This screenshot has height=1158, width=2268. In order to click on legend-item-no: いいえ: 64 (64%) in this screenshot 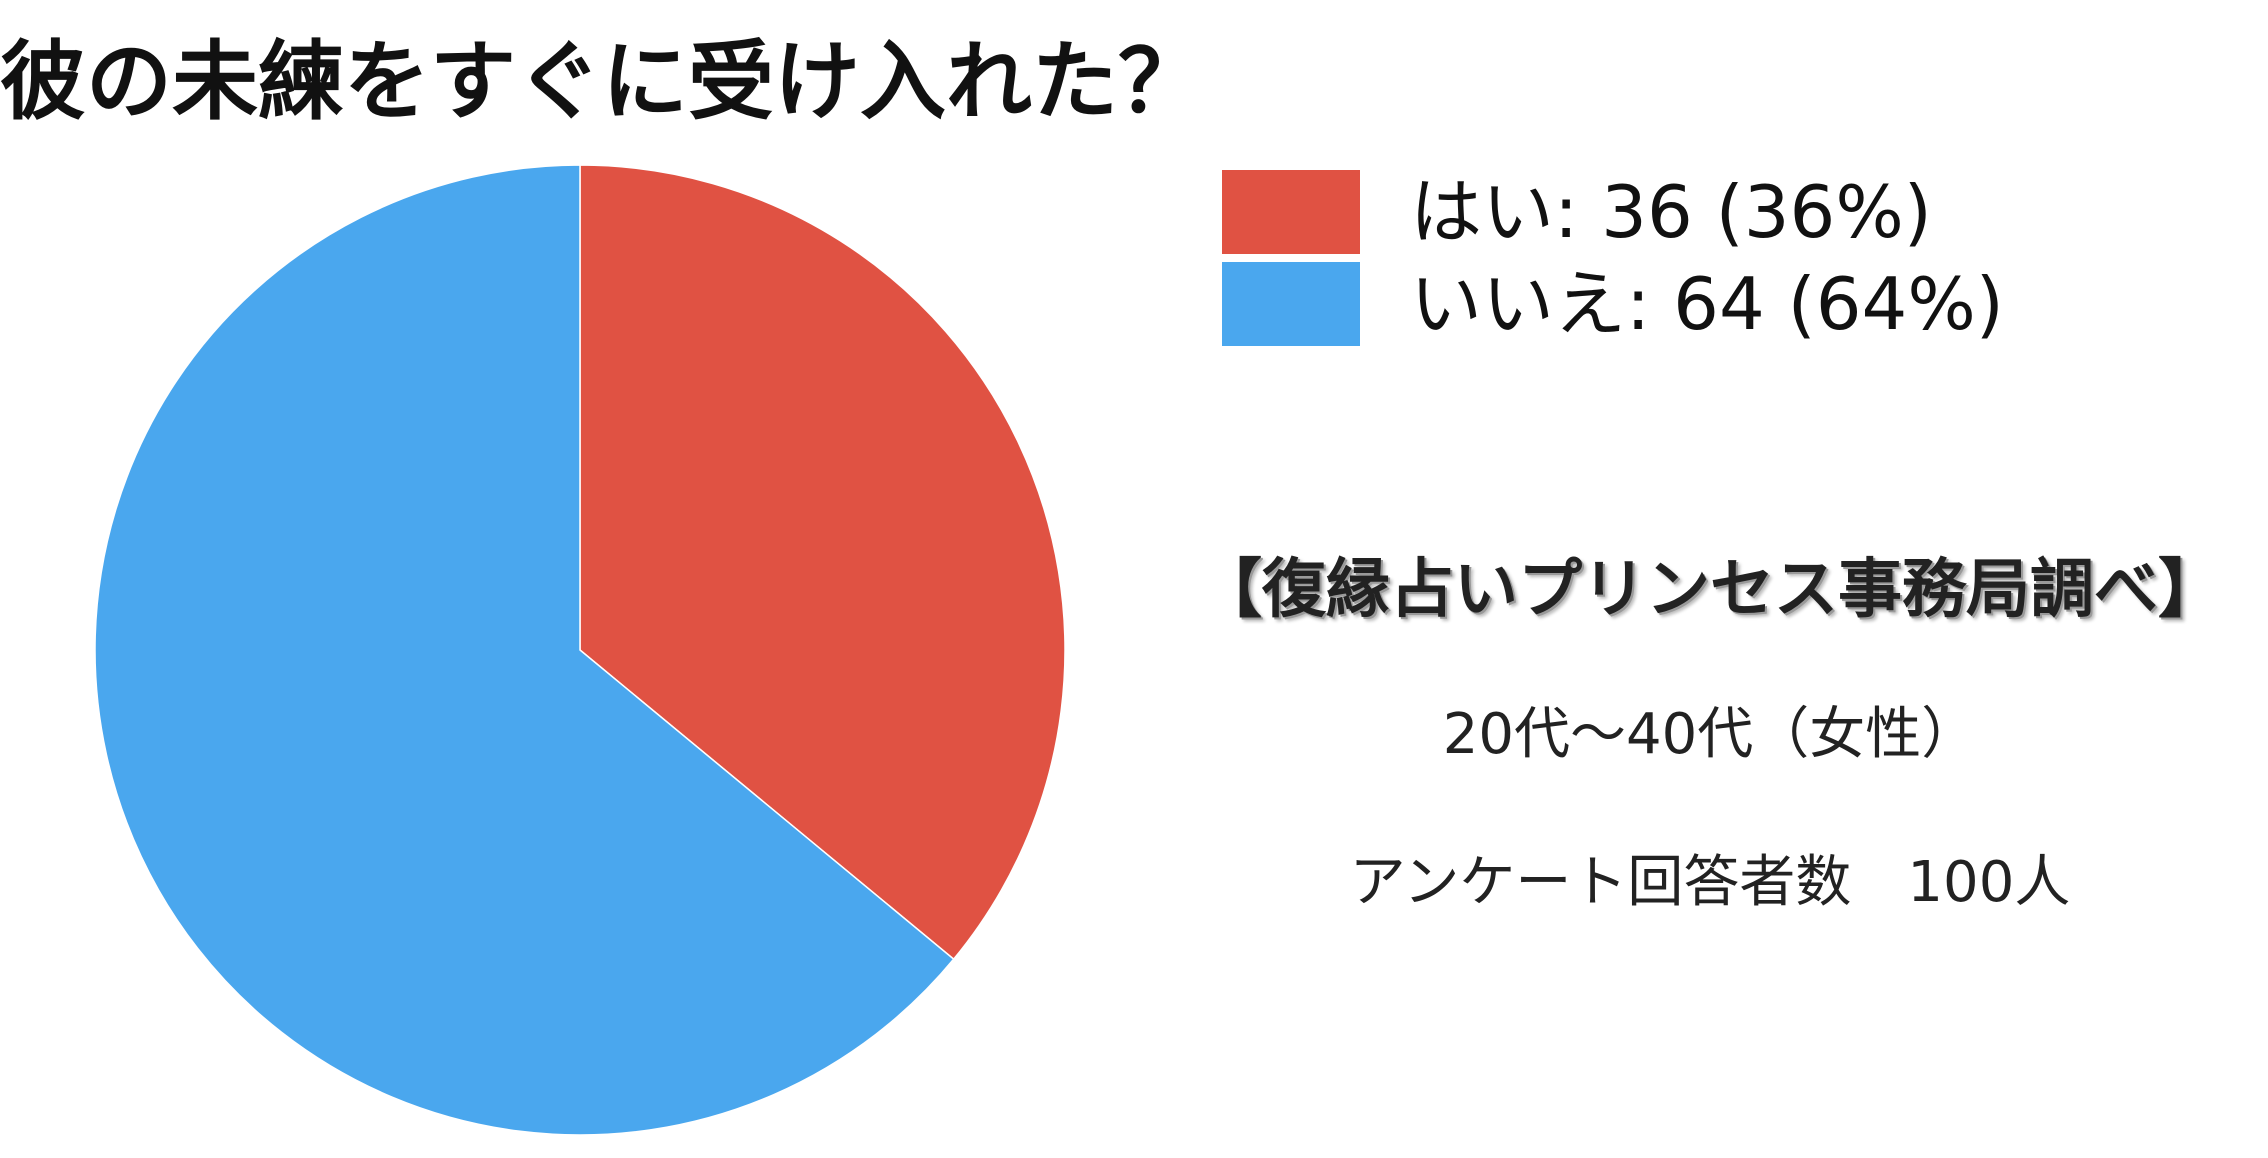, I will do `click(1613, 304)`.